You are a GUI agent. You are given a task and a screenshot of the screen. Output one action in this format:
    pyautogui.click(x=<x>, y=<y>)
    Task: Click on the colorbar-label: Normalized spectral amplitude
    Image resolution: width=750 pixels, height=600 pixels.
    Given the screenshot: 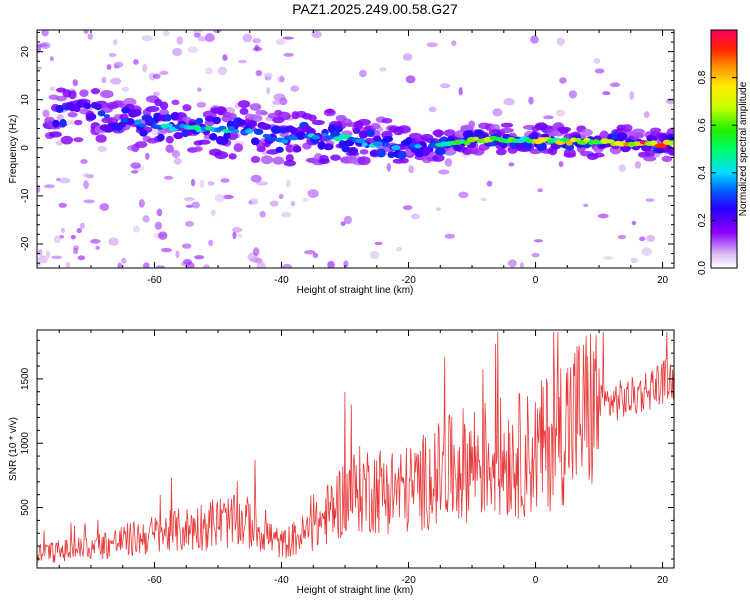 What is the action you would take?
    pyautogui.click(x=743, y=148)
    